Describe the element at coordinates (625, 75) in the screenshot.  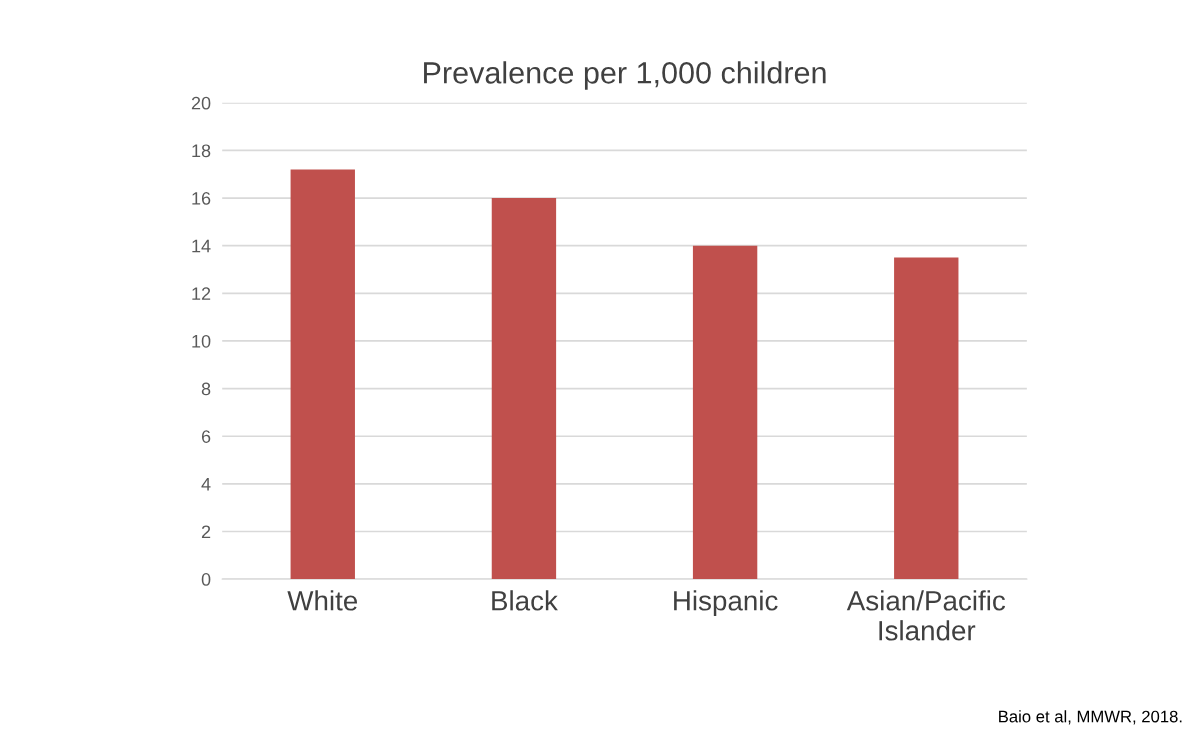
I see `chart-title: Prevalence per 1,000 children` at that location.